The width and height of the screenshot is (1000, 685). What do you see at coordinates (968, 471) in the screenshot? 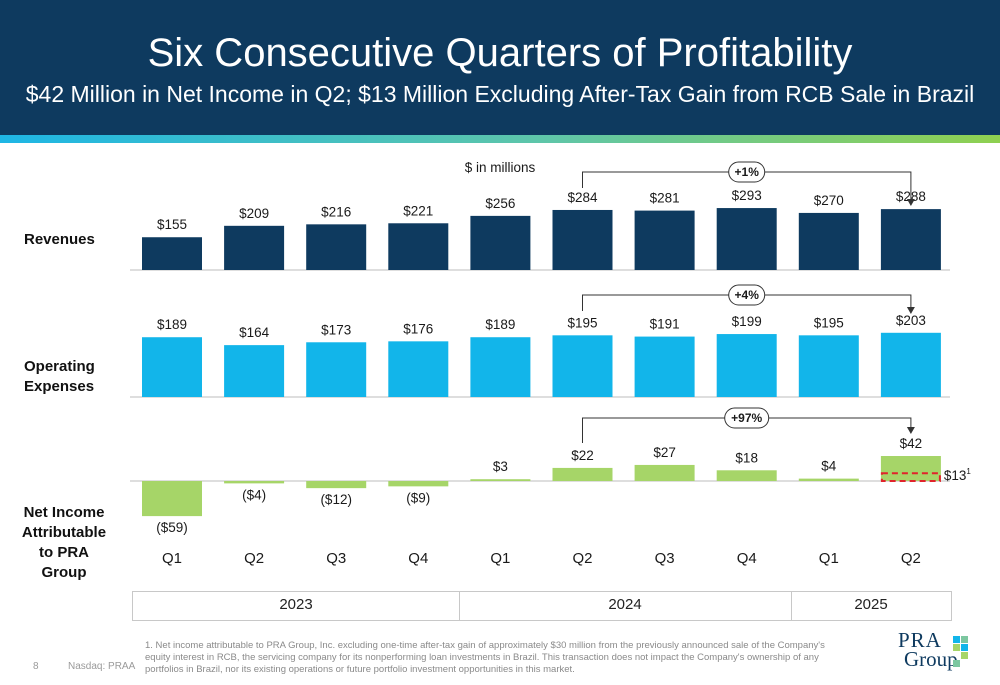
I see `footnote-marker: 1` at bounding box center [968, 471].